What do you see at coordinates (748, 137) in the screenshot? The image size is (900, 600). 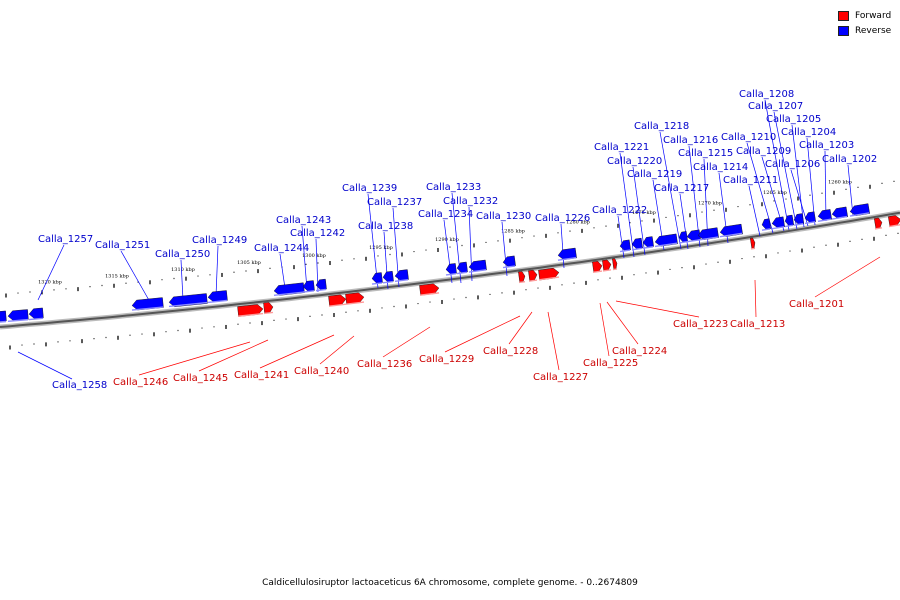 I see `reverse-gene-label: Calla_1210` at bounding box center [748, 137].